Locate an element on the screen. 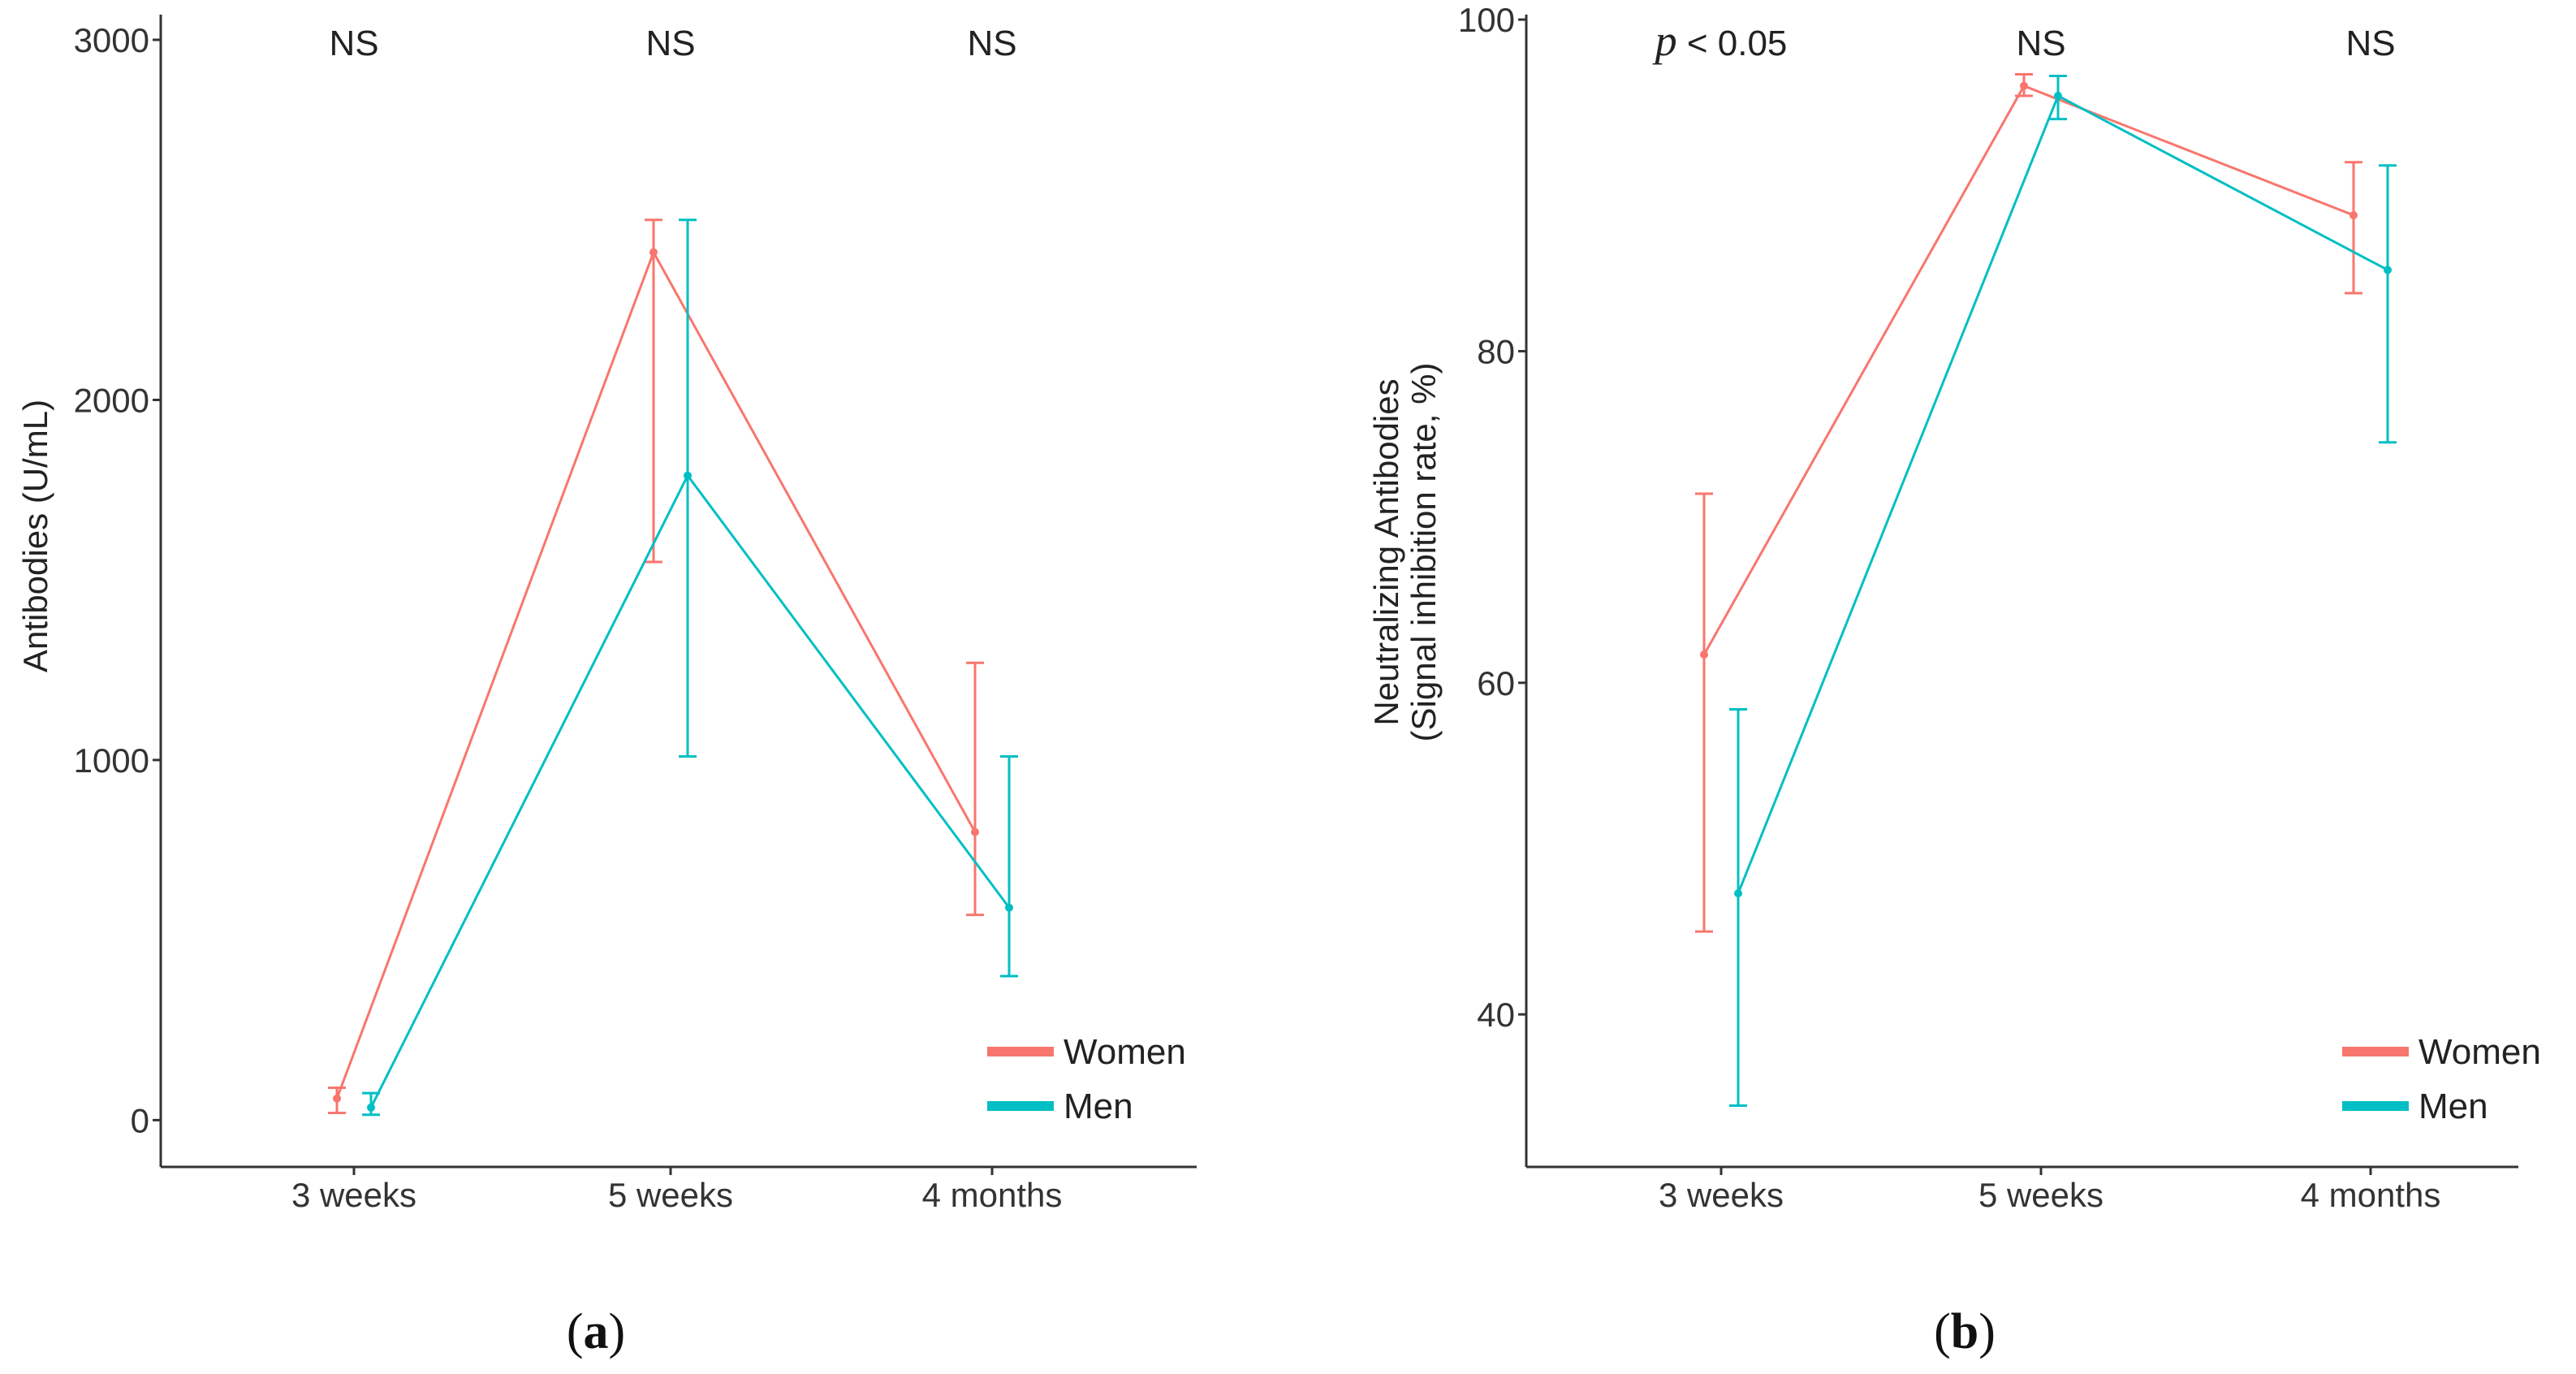  panel-label-letter: a is located at coordinates (596, 1331).